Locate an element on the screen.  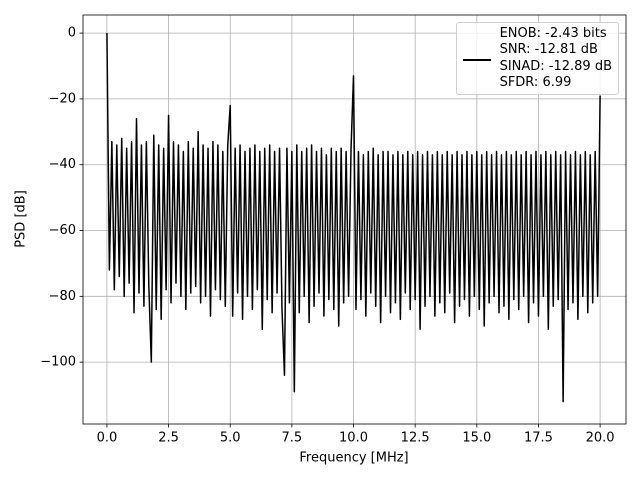
x-tick-label: 2.5 is located at coordinates (168, 438).